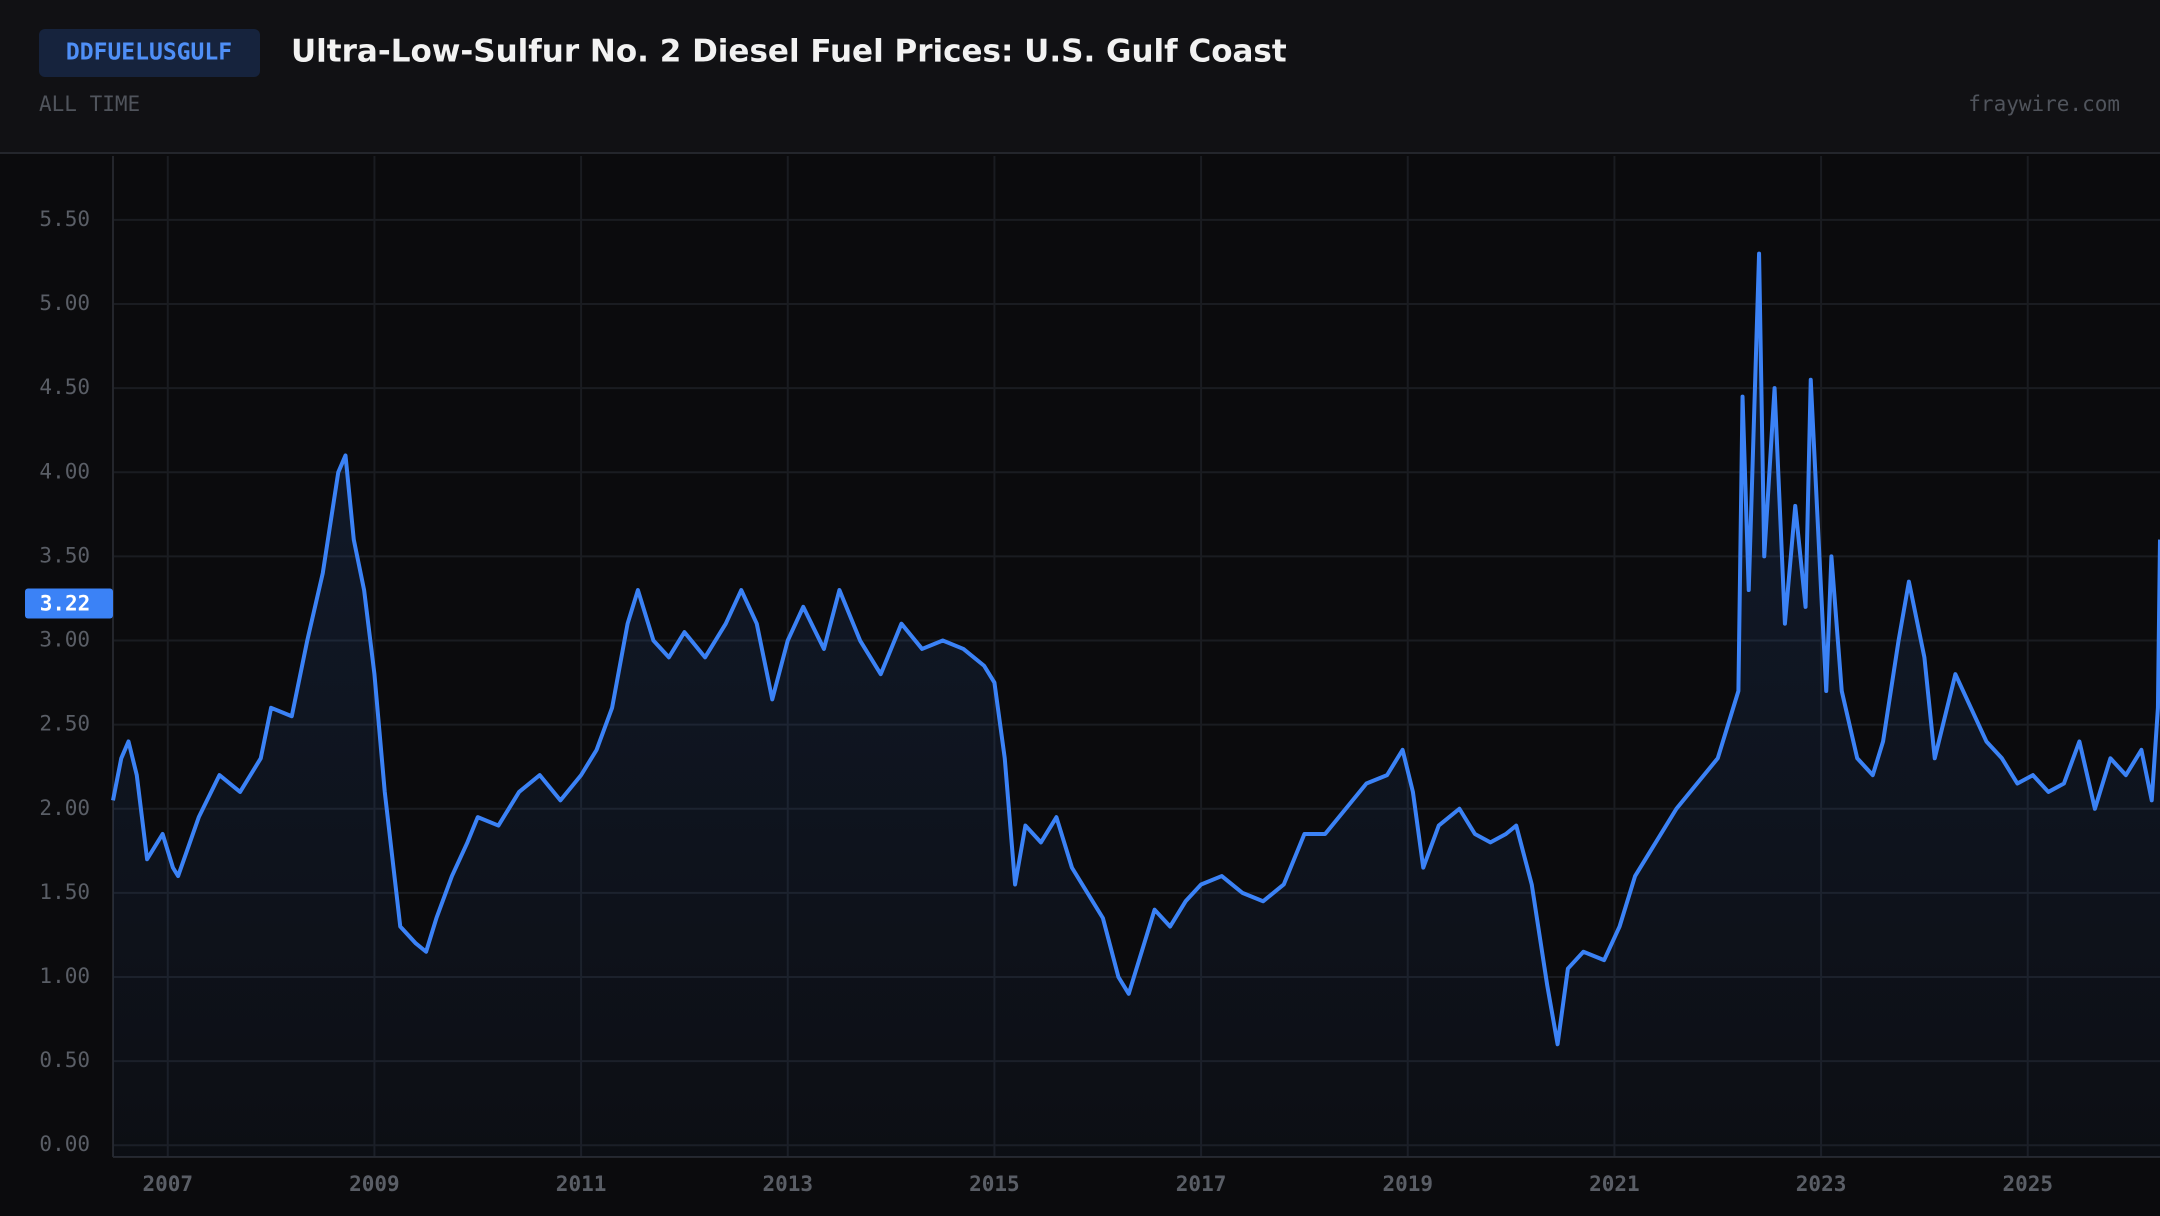 The height and width of the screenshot is (1216, 2160). I want to click on x-tick-label: 2007, so click(167, 1184).